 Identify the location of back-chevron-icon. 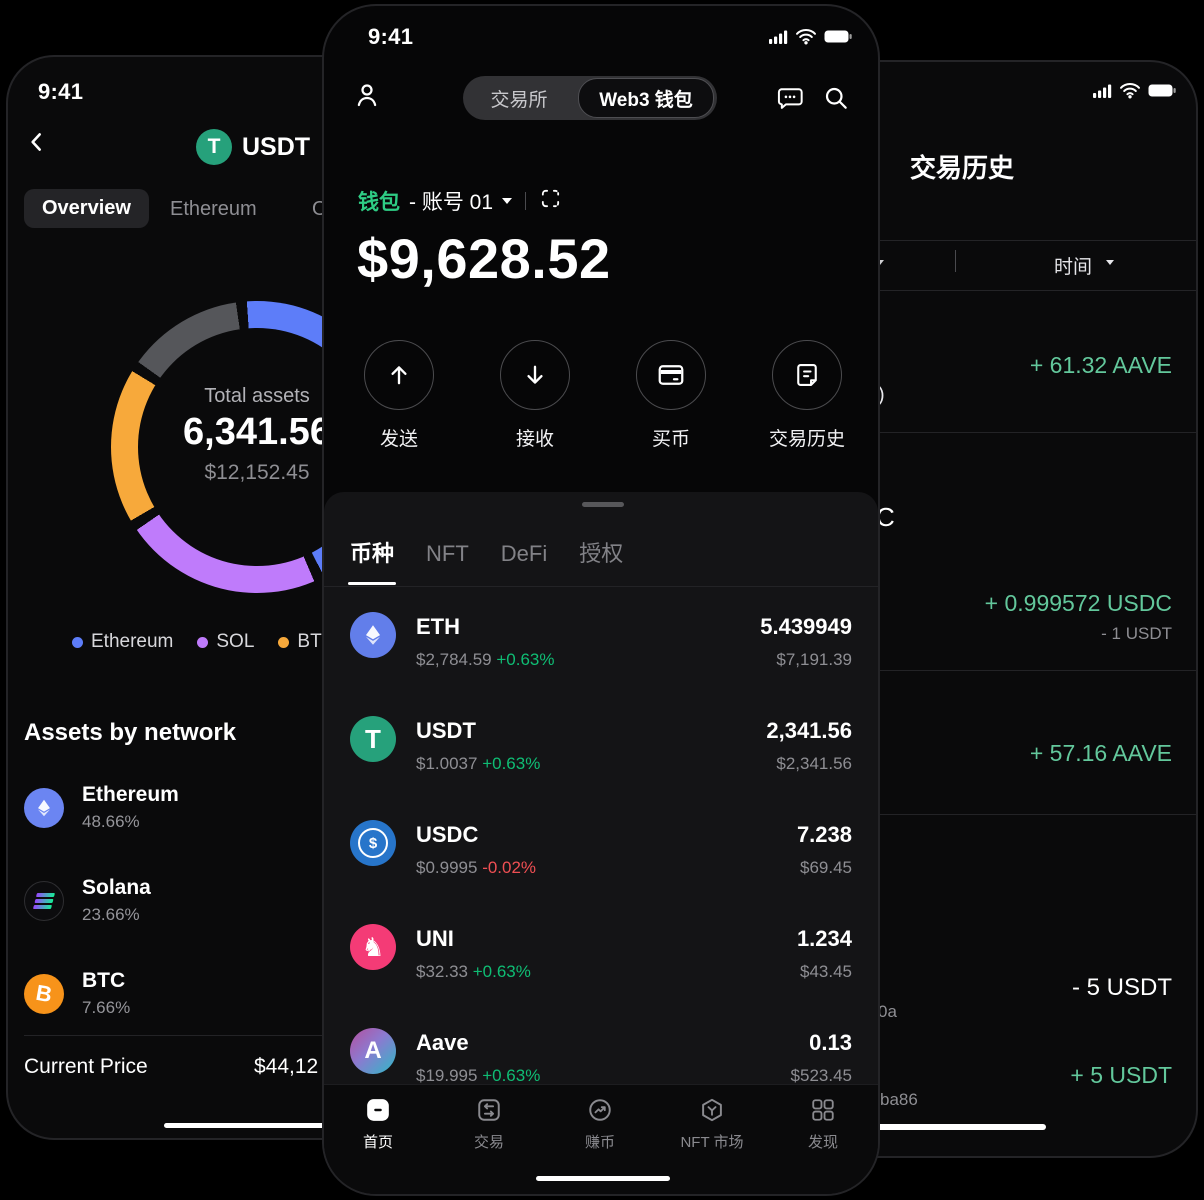
(36, 142).